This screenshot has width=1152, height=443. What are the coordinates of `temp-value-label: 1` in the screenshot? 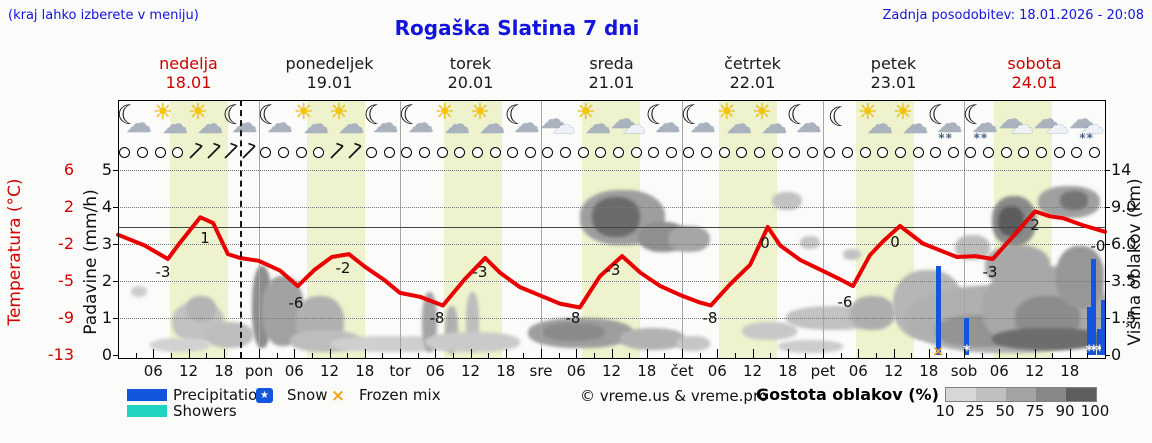 It's located at (205, 238).